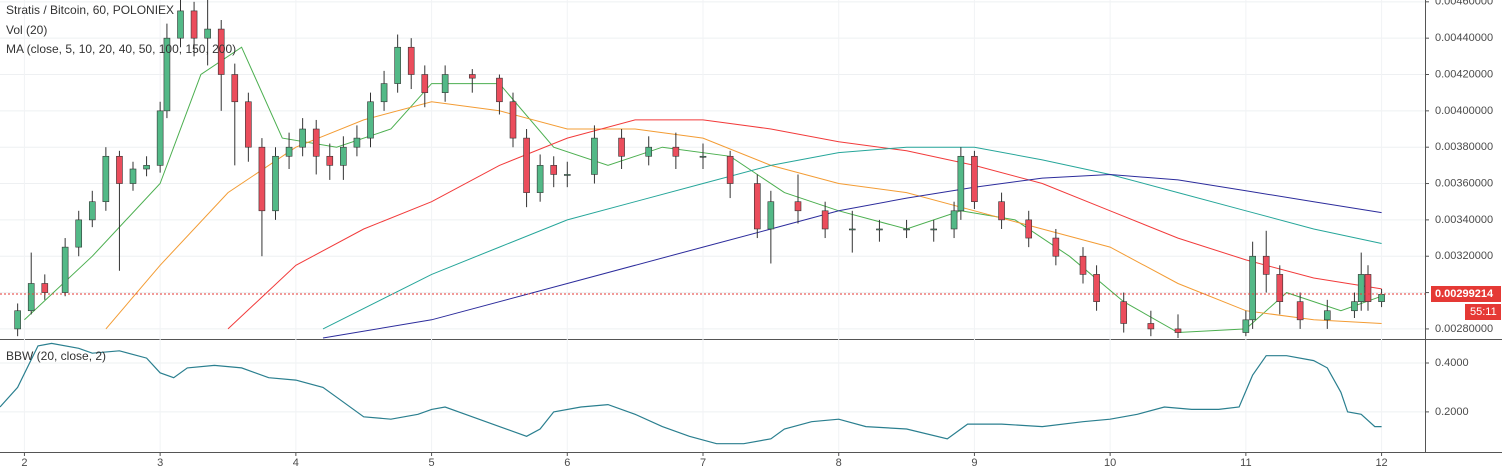 Image resolution: width=1502 pixels, height=473 pixels. I want to click on y-tick-label: 0.00340000, so click(1464, 220).